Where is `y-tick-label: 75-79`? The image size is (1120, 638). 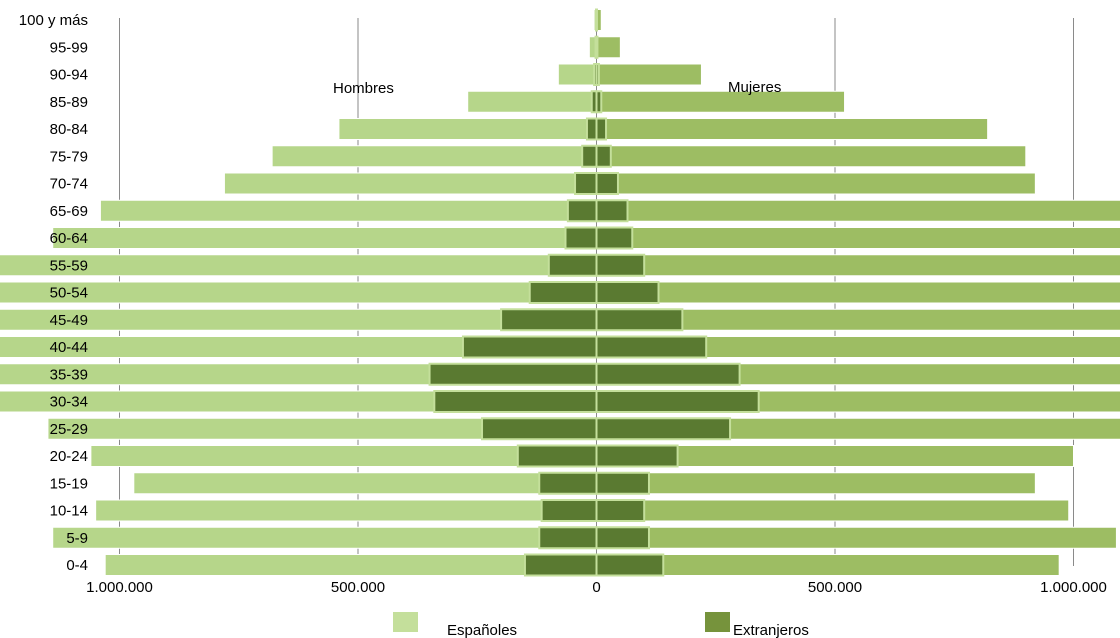 y-tick-label: 75-79 is located at coordinates (69, 156).